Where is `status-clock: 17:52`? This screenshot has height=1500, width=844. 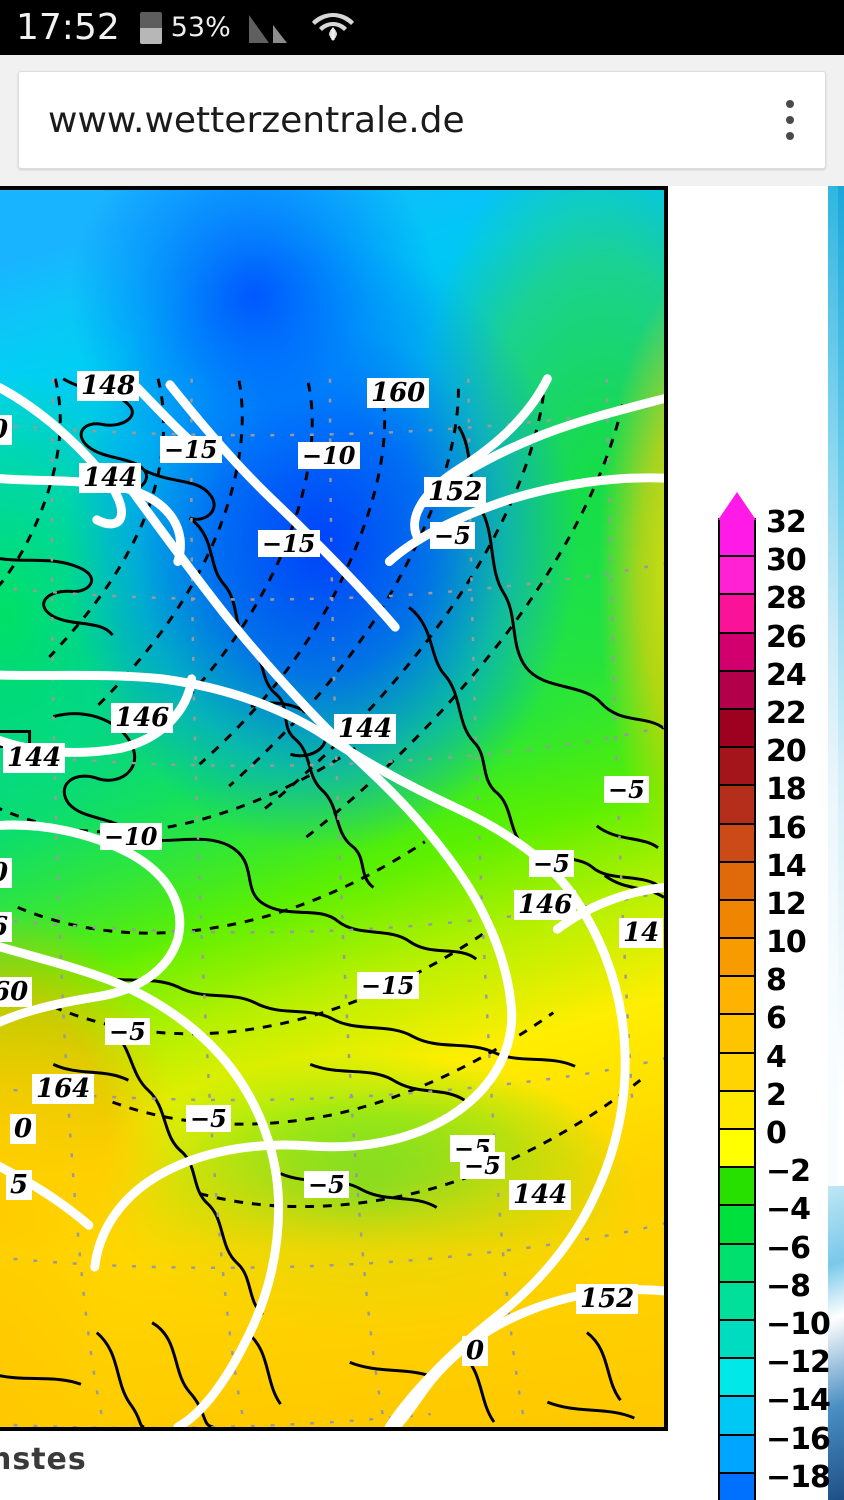 status-clock: 17:52 is located at coordinates (68, 27).